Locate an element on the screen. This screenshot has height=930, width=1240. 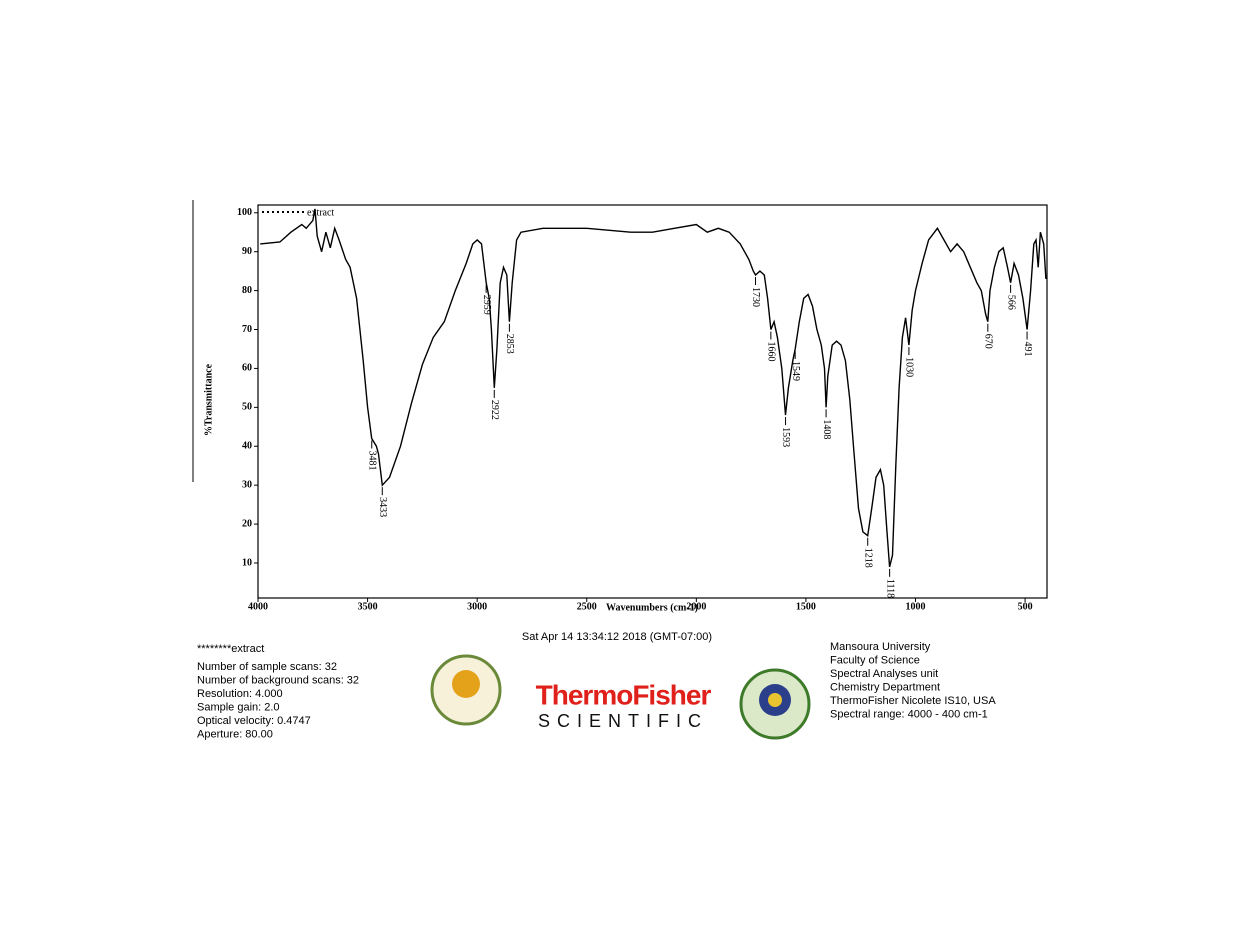
lab-line: Chemistry Department is located at coordinates (885, 687).